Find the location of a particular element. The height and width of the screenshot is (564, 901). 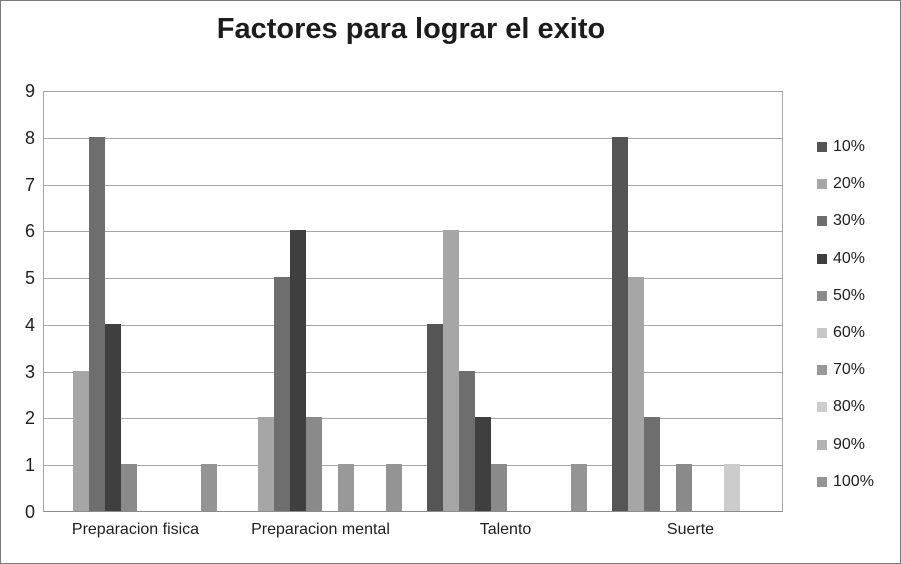

legend-item: 30% is located at coordinates (841, 221).